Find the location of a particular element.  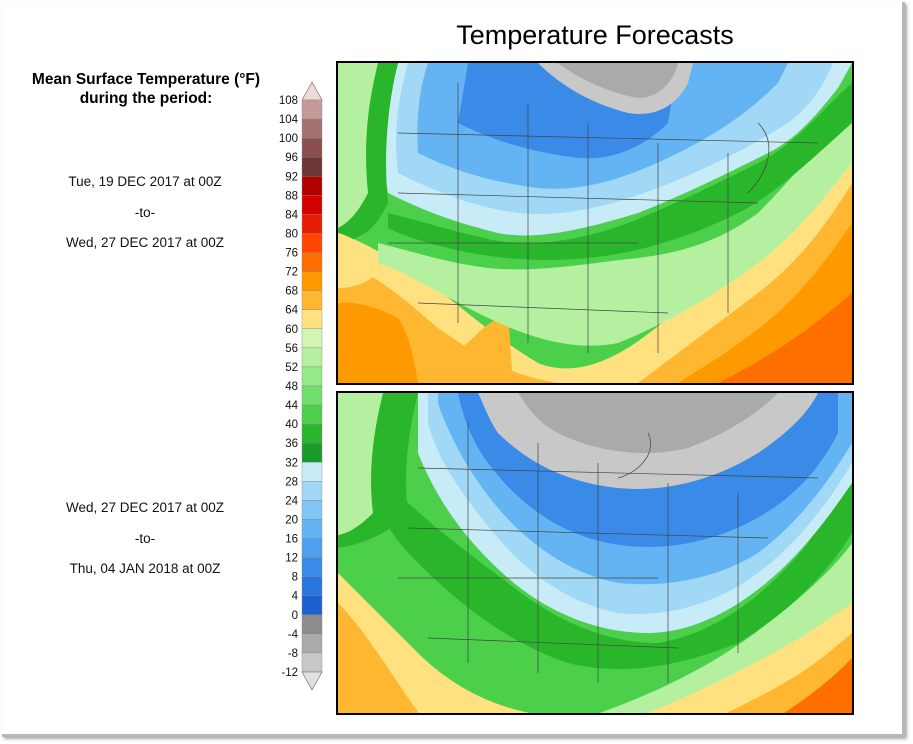

period2-start: Wed, 27 DEC 2017 at 00Z is located at coordinates (145, 507).